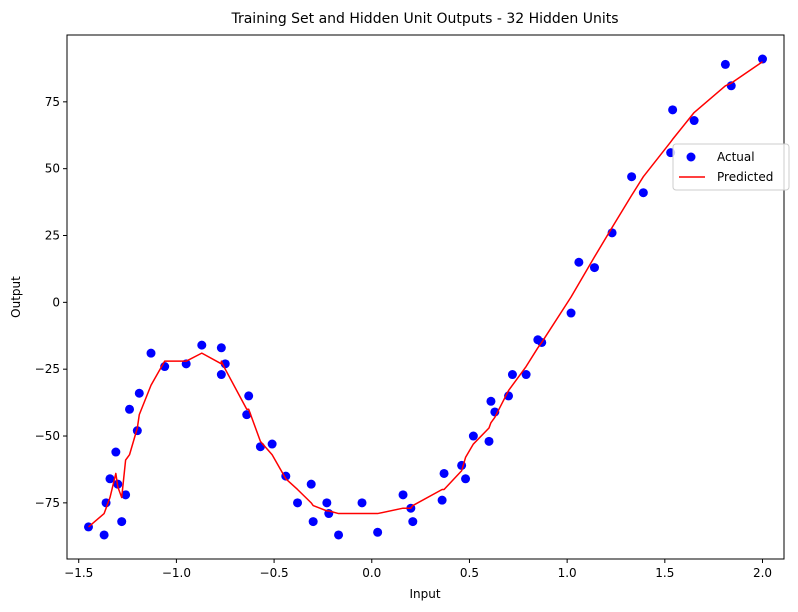 This screenshot has width=798, height=612. What do you see at coordinates (418, 569) in the screenshot?
I see `x-ticks: −1.5 −1.0 −0.5 0.0 0.5 1.0 1.5 2.0` at bounding box center [418, 569].